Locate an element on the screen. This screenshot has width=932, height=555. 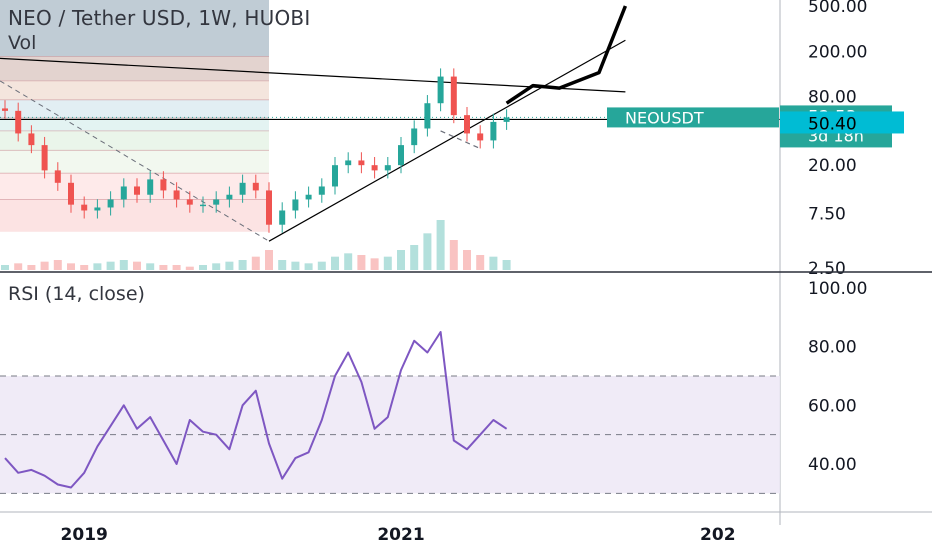
symbol-tag is located at coordinates (693, 117).